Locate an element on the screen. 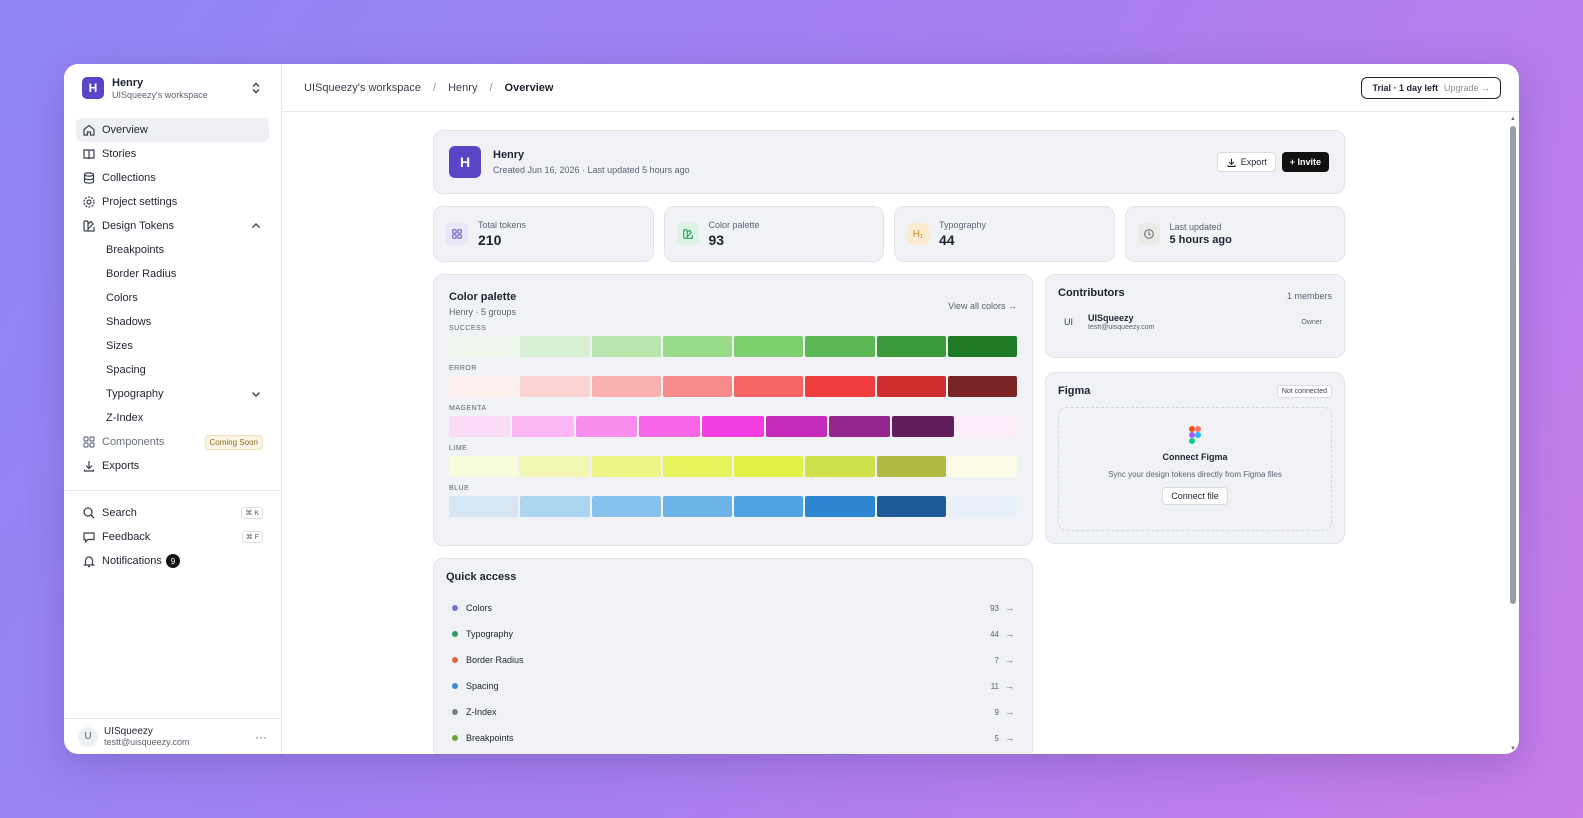  sidebar-item-label: Spacing is located at coordinates (126, 370).